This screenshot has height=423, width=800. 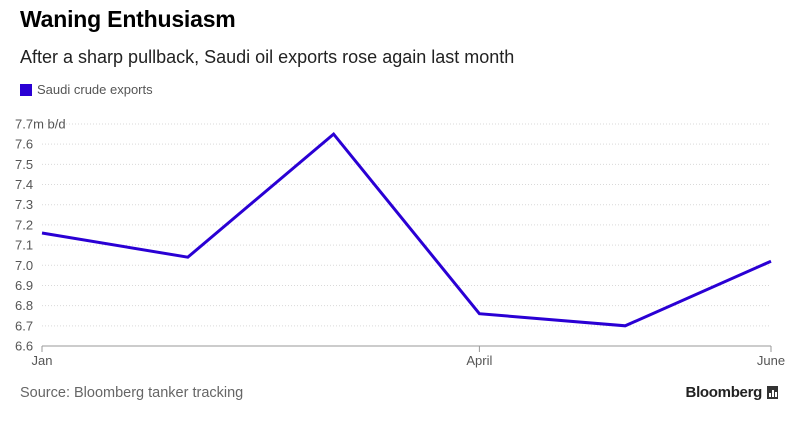 What do you see at coordinates (42, 360) in the screenshot?
I see `x-tick-label: Jan` at bounding box center [42, 360].